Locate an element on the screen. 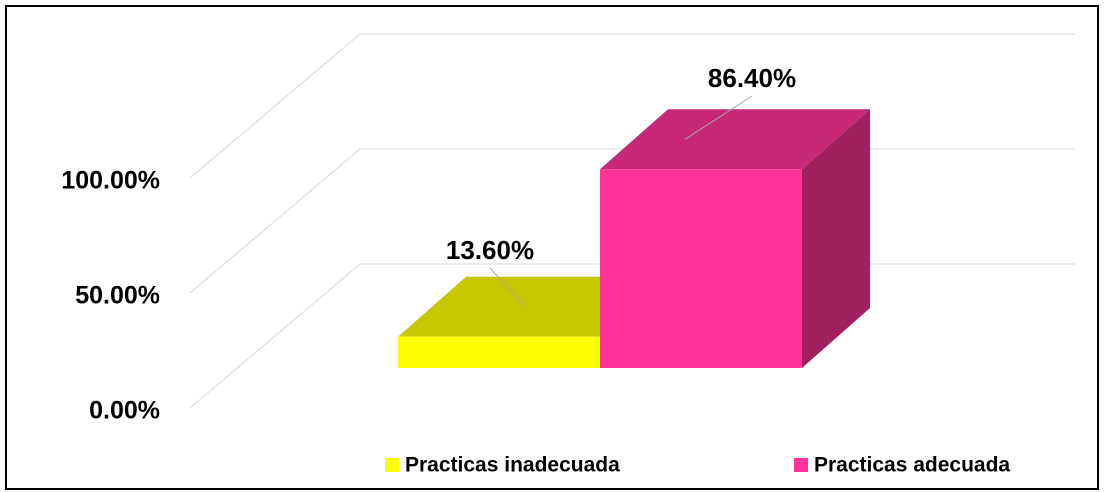 The height and width of the screenshot is (492, 1105). y-tick-label: 100.00% is located at coordinates (110, 181).